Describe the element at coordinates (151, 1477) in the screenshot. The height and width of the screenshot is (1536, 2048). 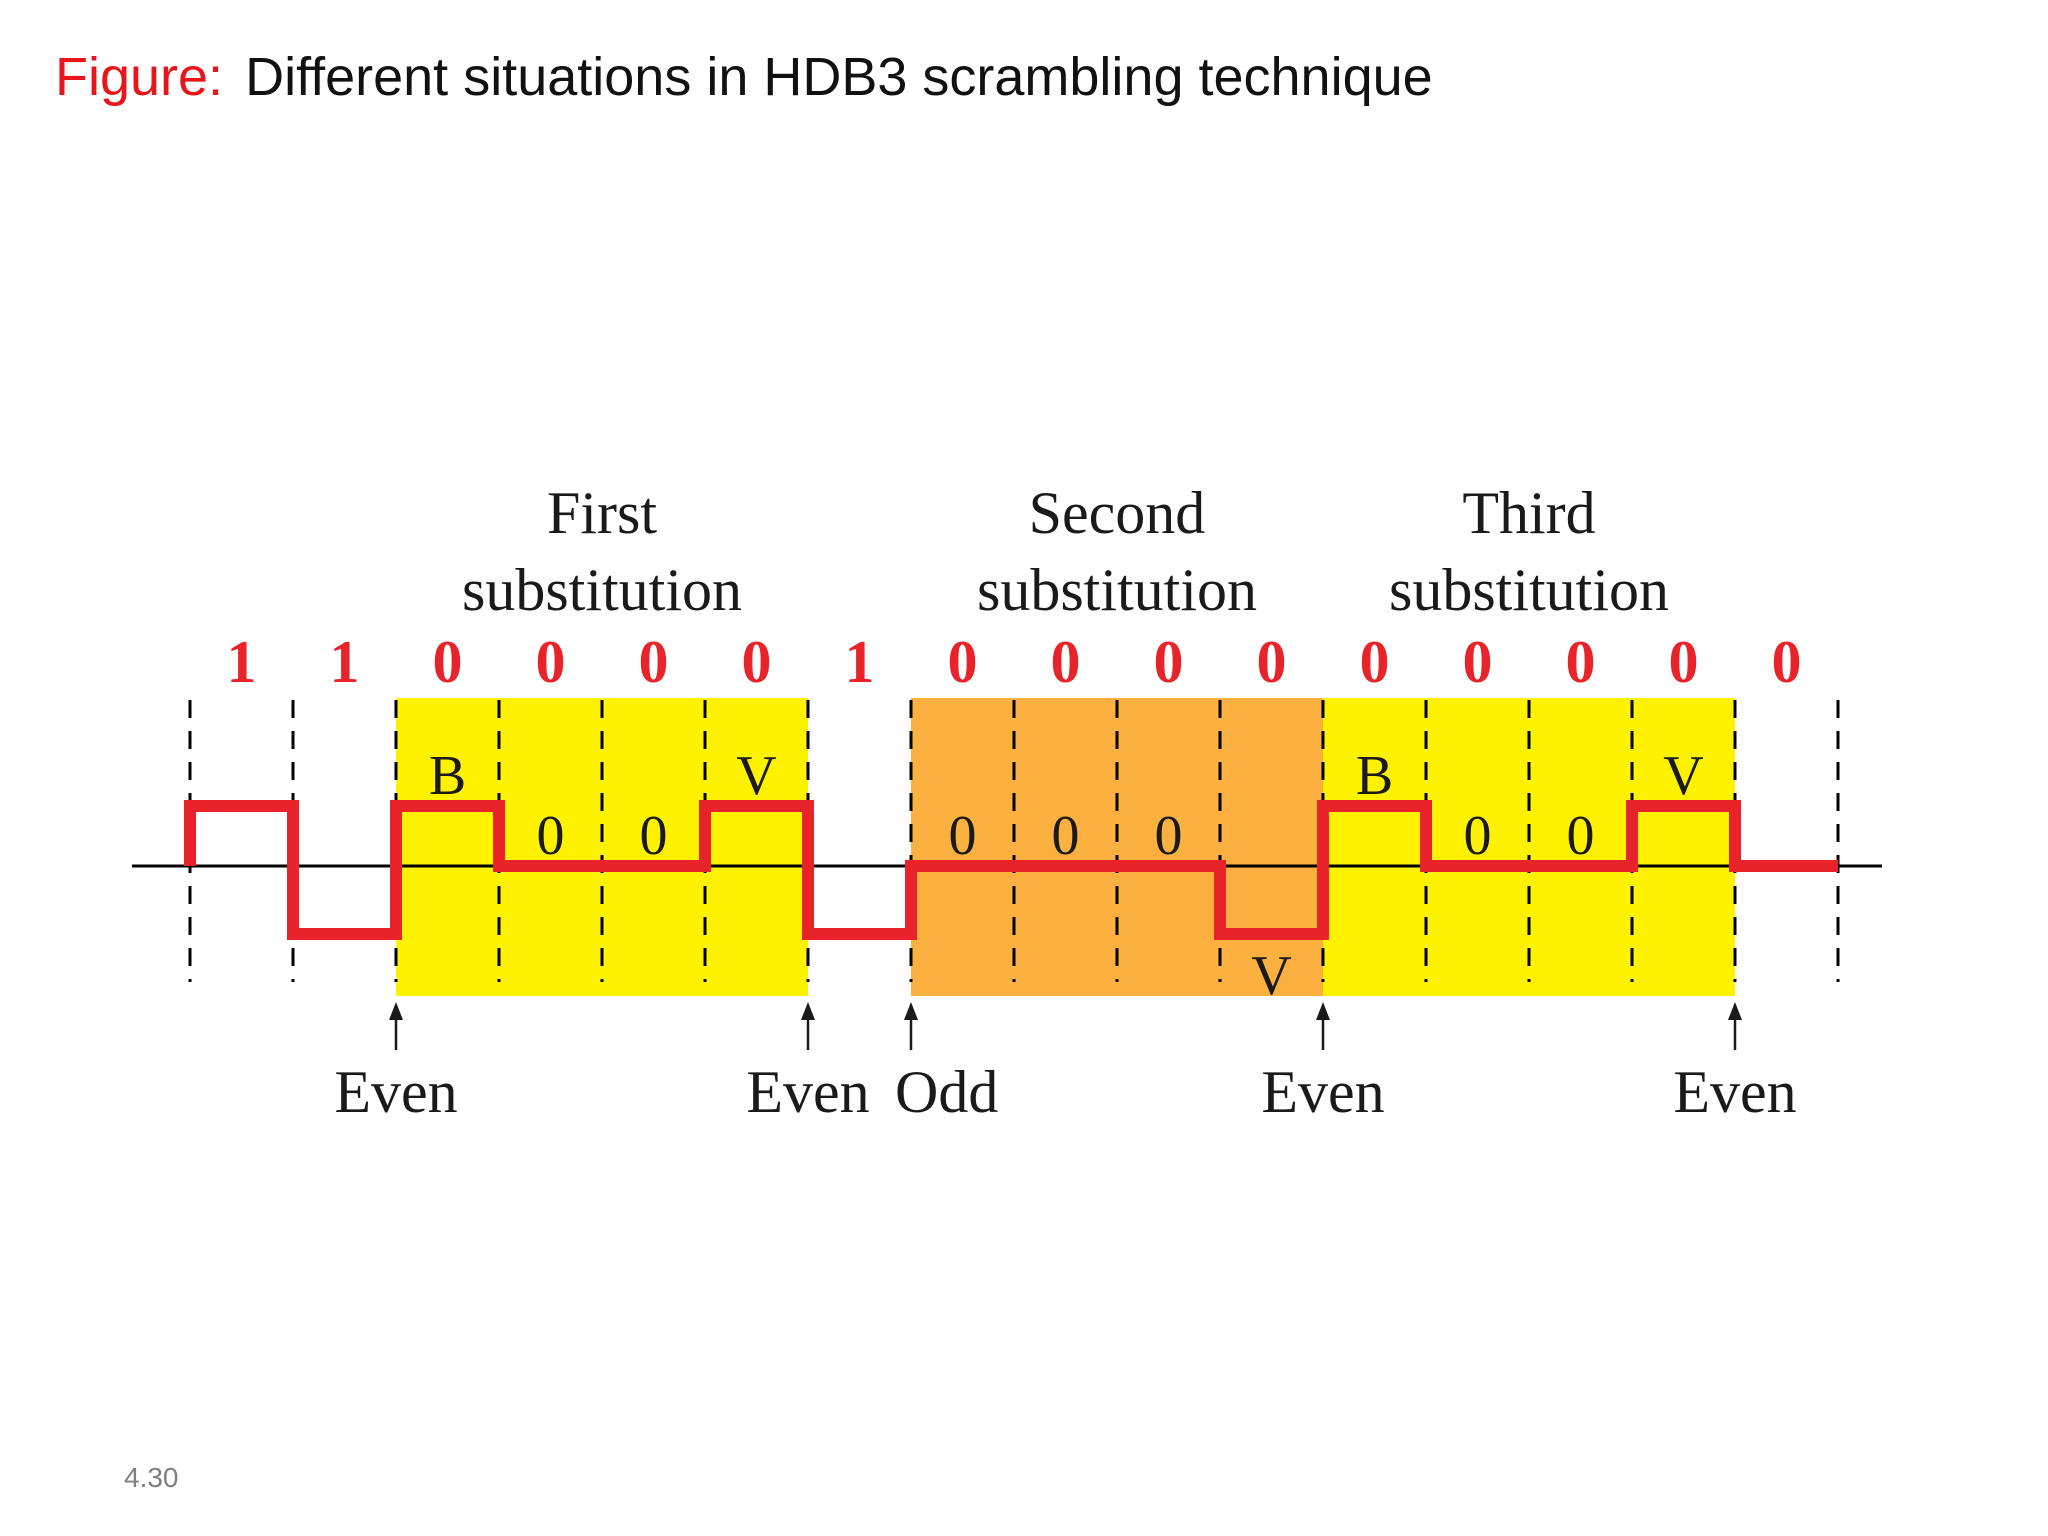
I see `slide-number: 4.30` at that location.